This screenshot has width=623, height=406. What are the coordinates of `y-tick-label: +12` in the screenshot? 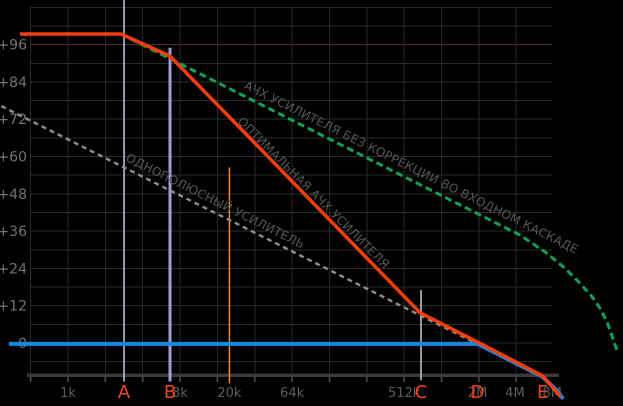 It's located at (13, 307).